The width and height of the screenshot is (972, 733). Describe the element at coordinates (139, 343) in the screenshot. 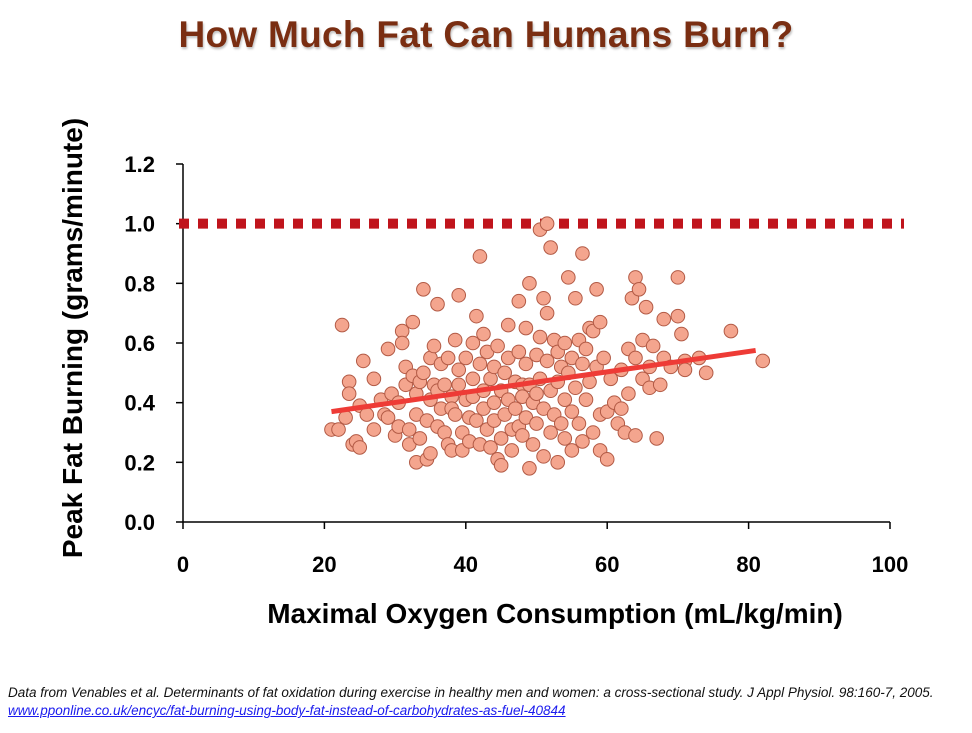

I see `y-tick-label: 0.6` at that location.